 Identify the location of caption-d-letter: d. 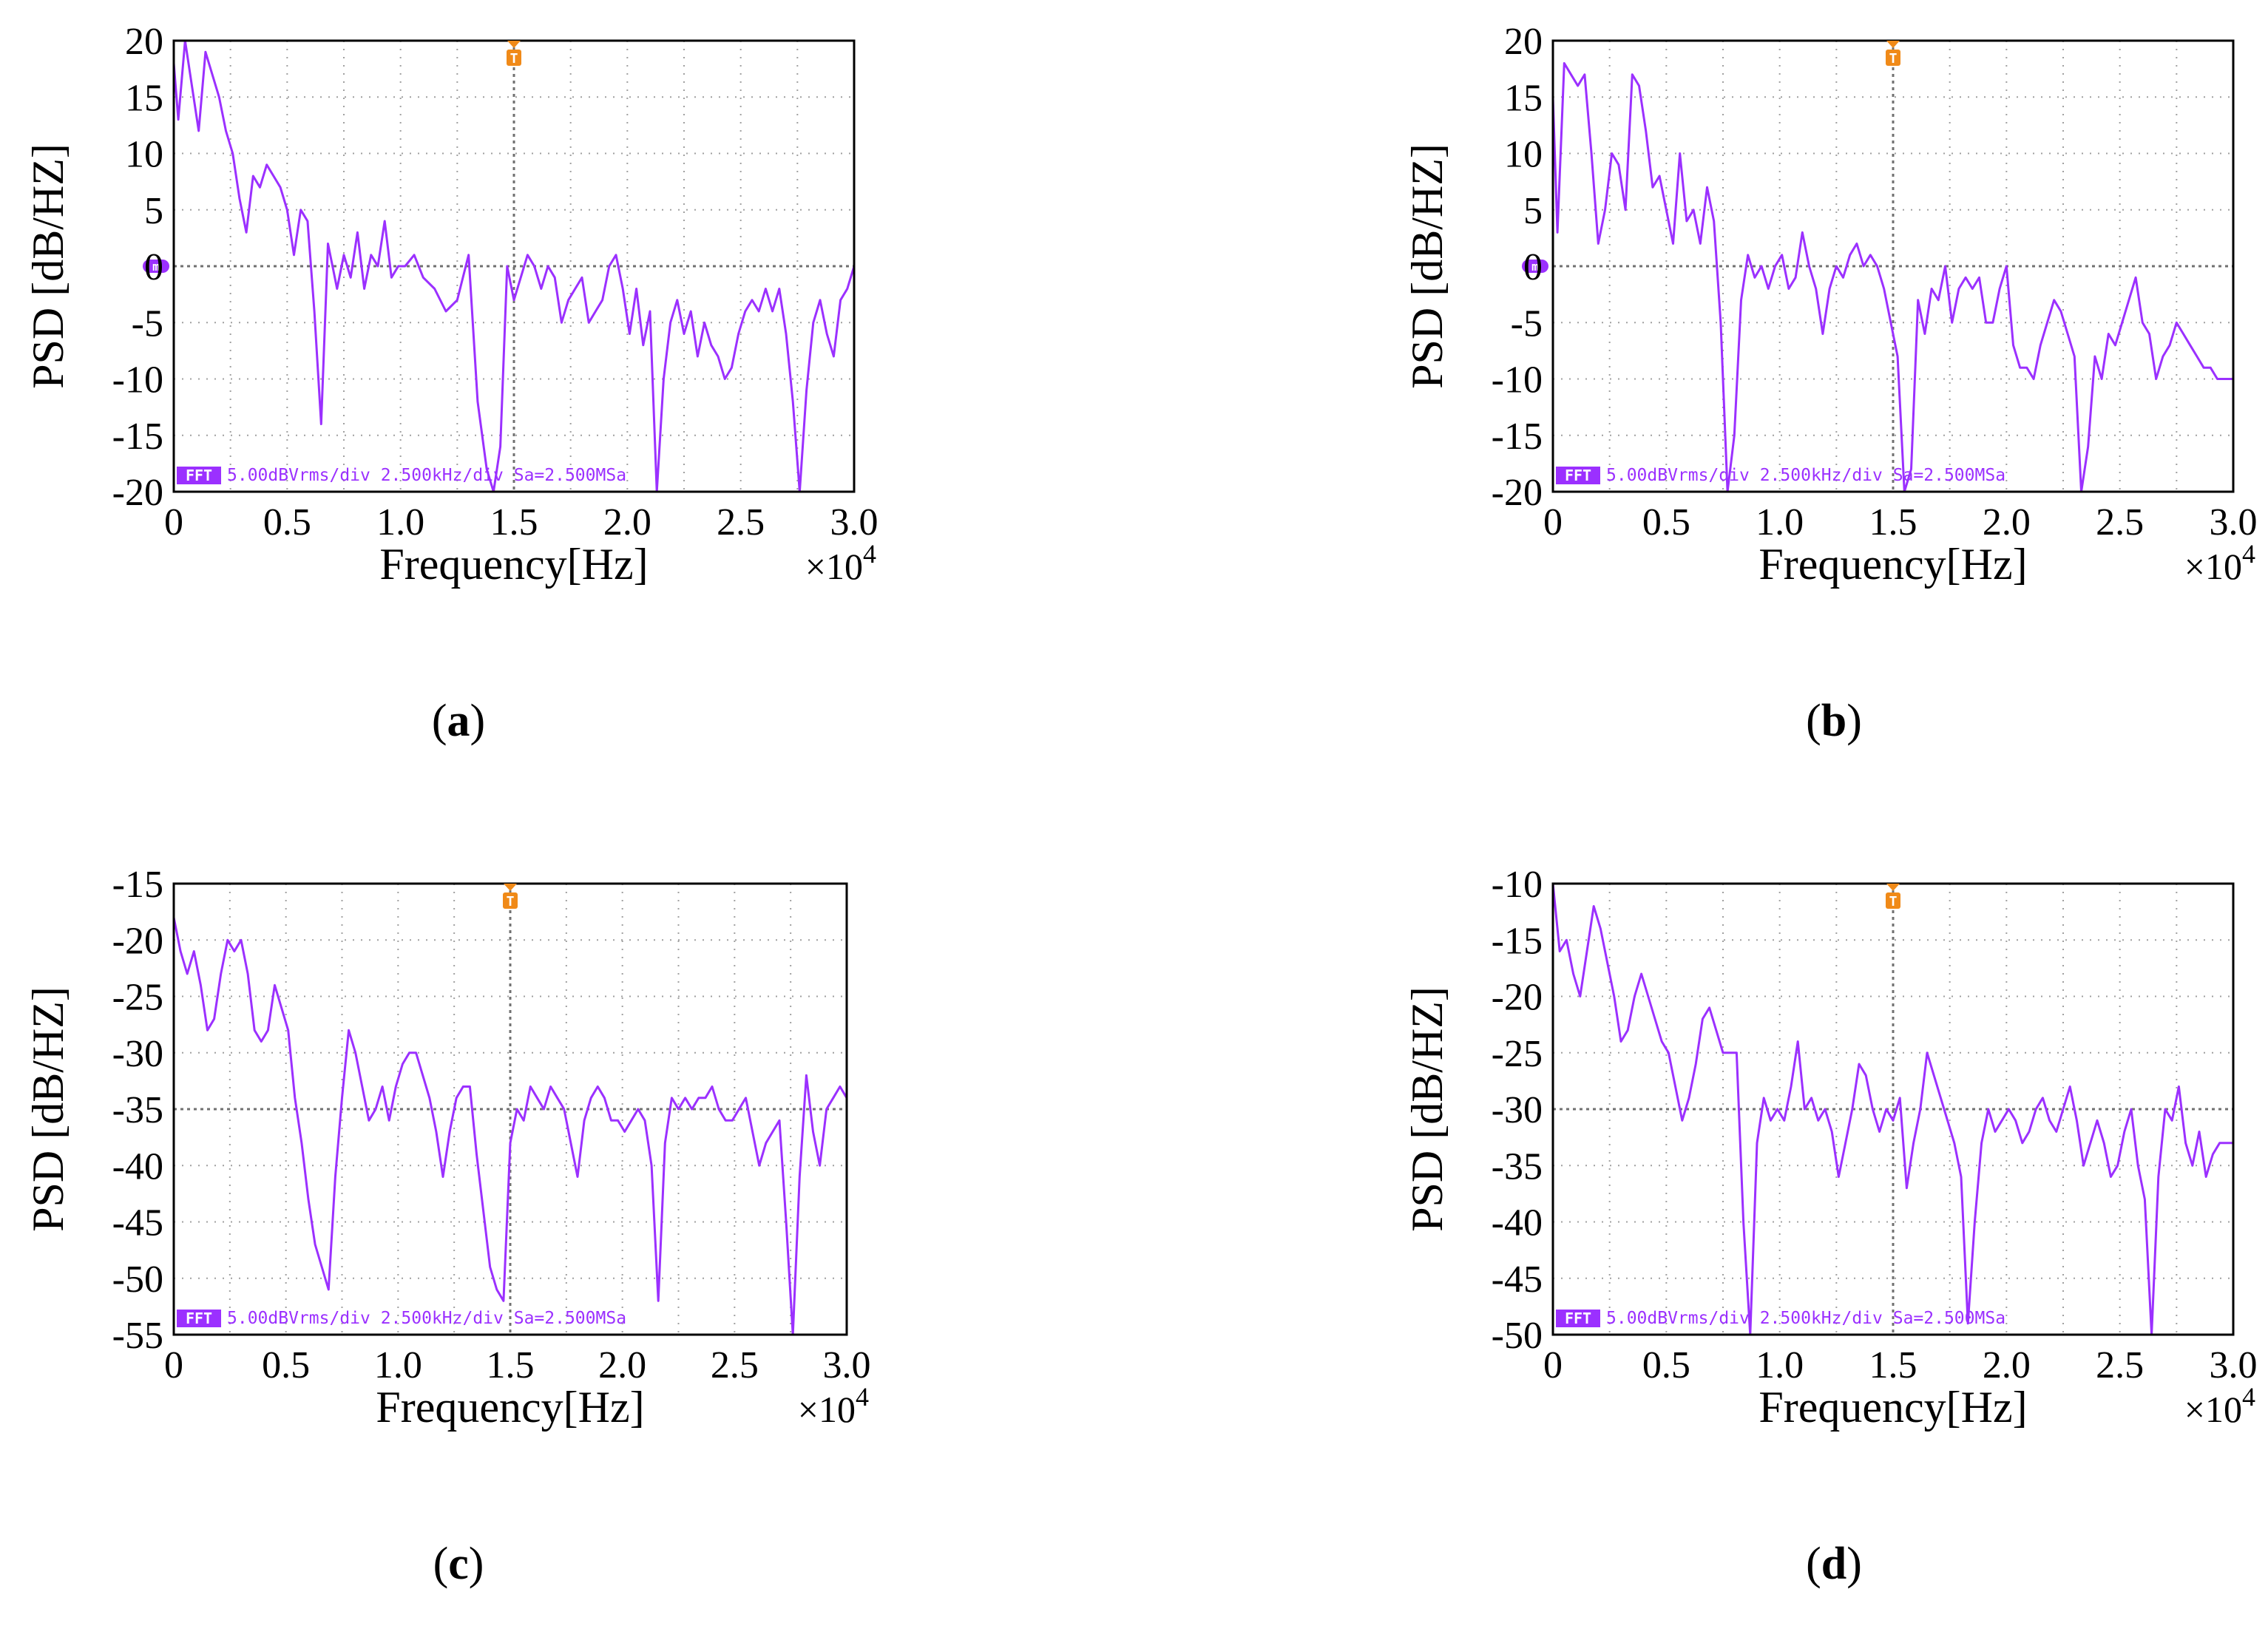
(1834, 1564).